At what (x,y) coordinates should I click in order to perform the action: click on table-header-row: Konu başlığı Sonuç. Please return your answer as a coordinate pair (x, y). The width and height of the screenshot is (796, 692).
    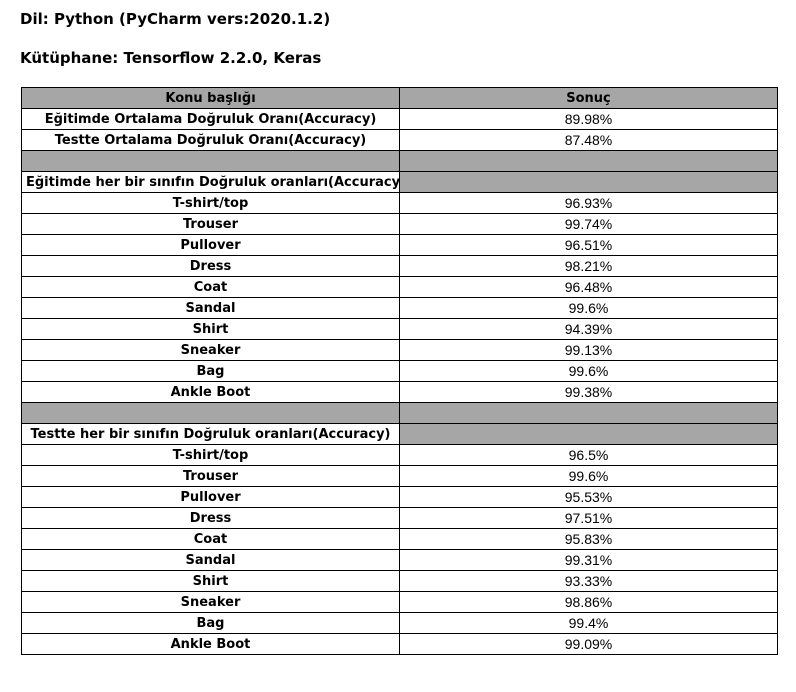
    Looking at the image, I should click on (399, 98).